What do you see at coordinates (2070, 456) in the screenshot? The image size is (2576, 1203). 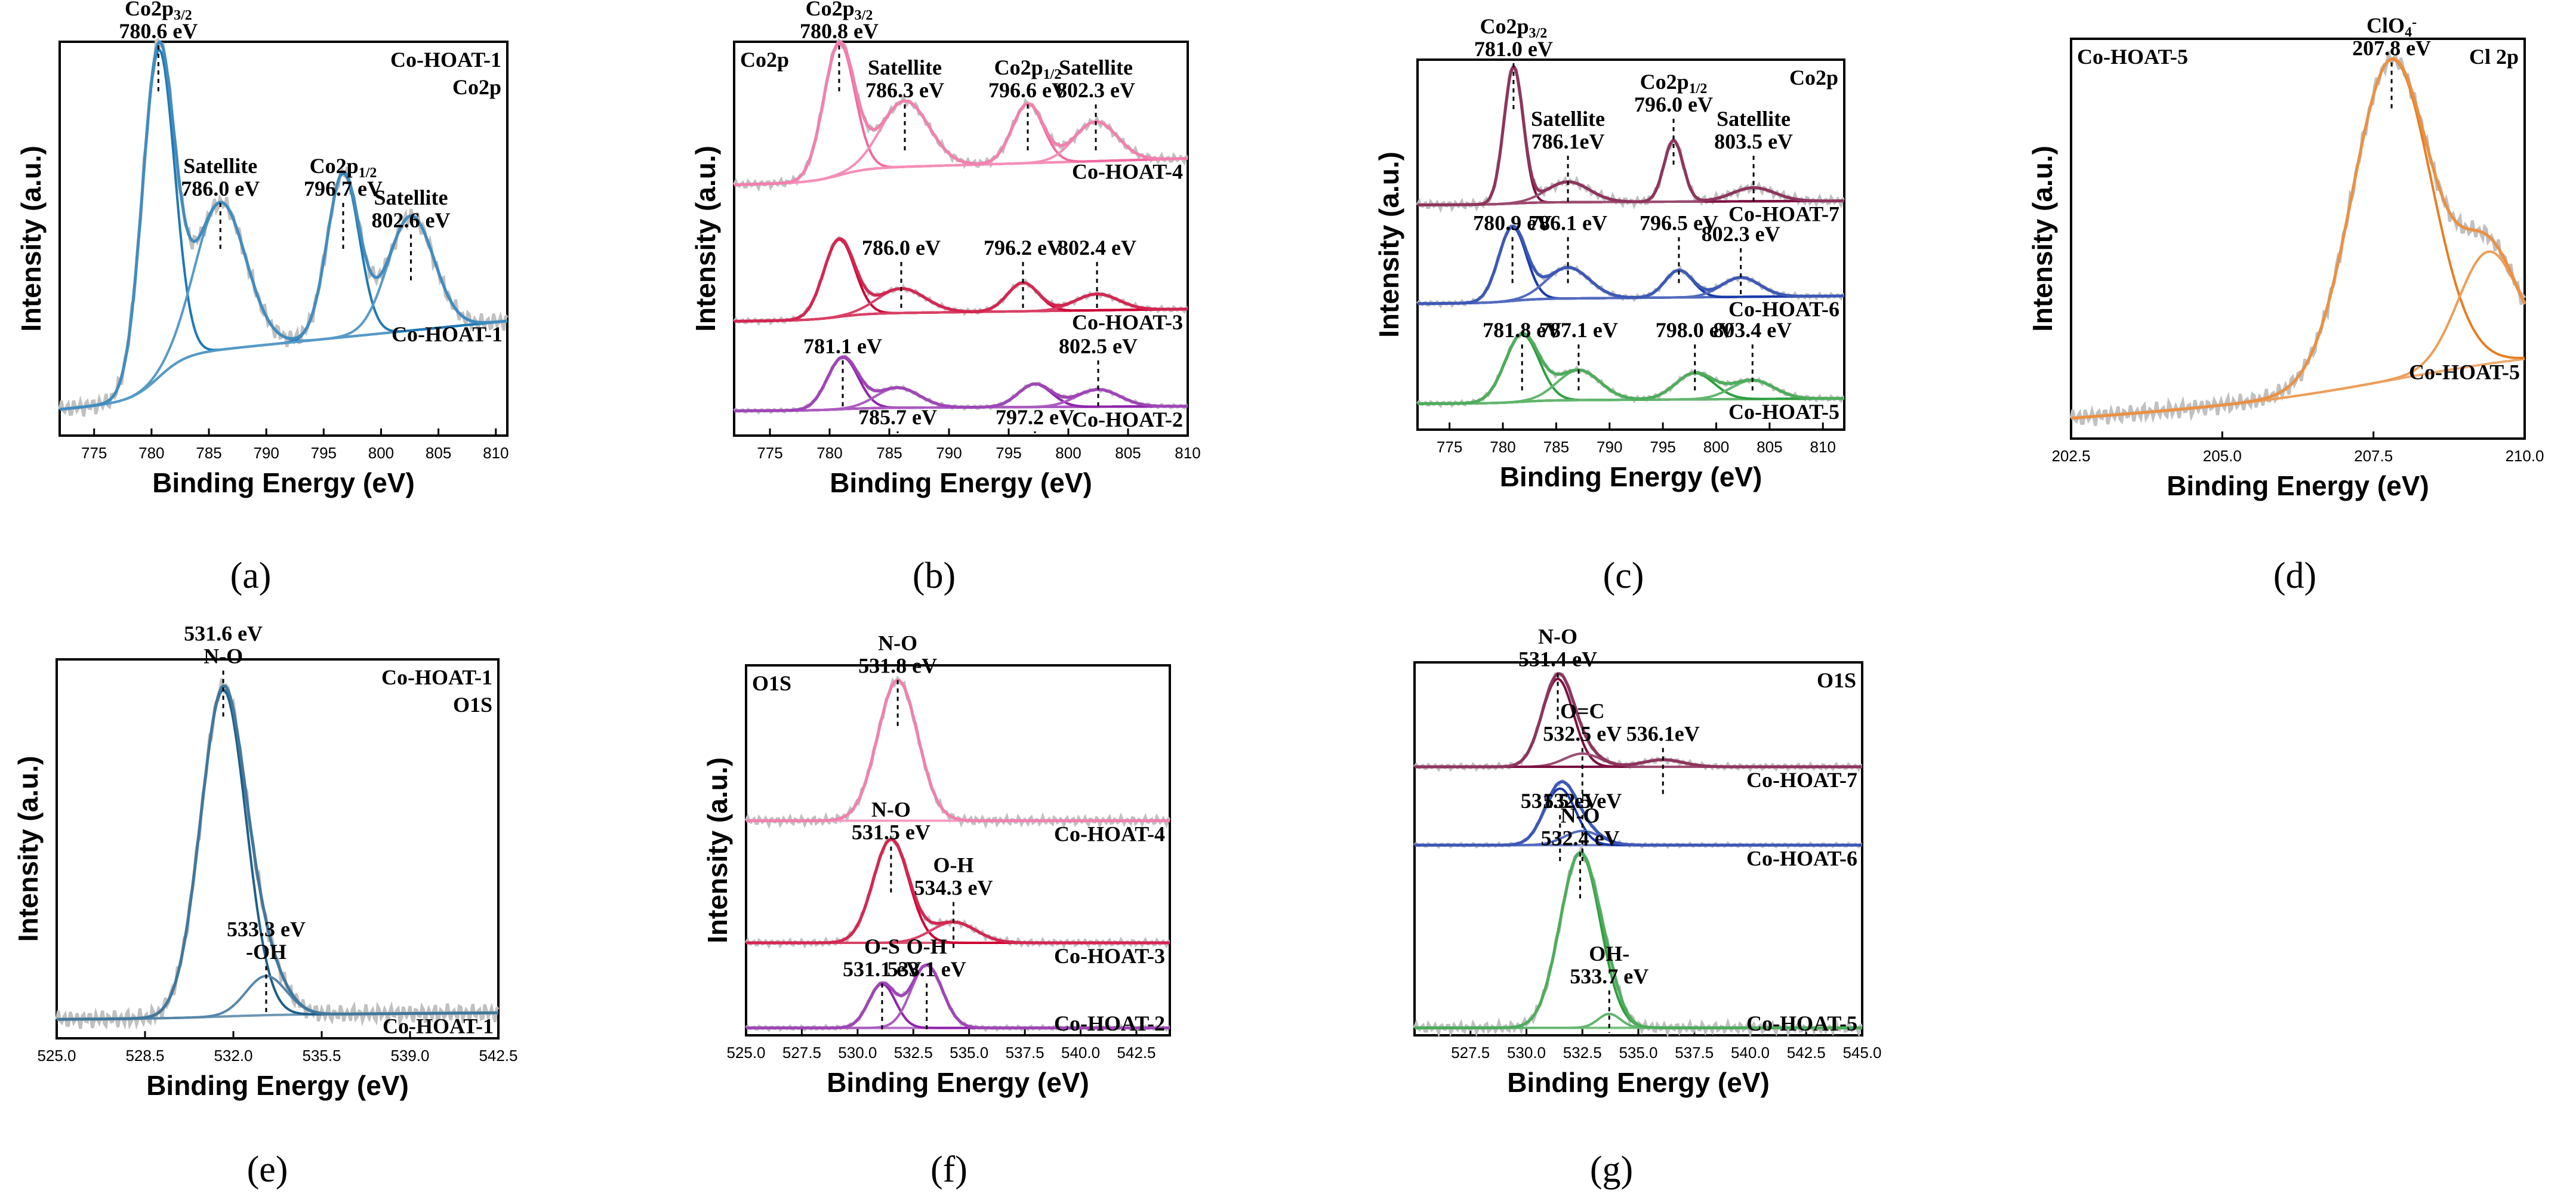 I see `x-tick-label: 202.5` at bounding box center [2070, 456].